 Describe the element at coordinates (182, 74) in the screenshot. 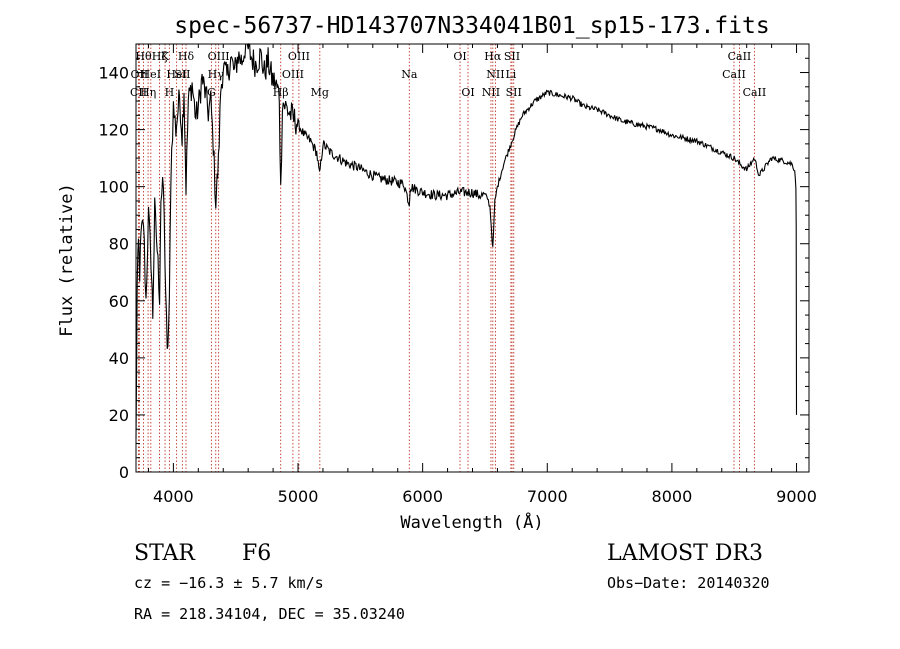

I see `line-label-9: SII` at that location.